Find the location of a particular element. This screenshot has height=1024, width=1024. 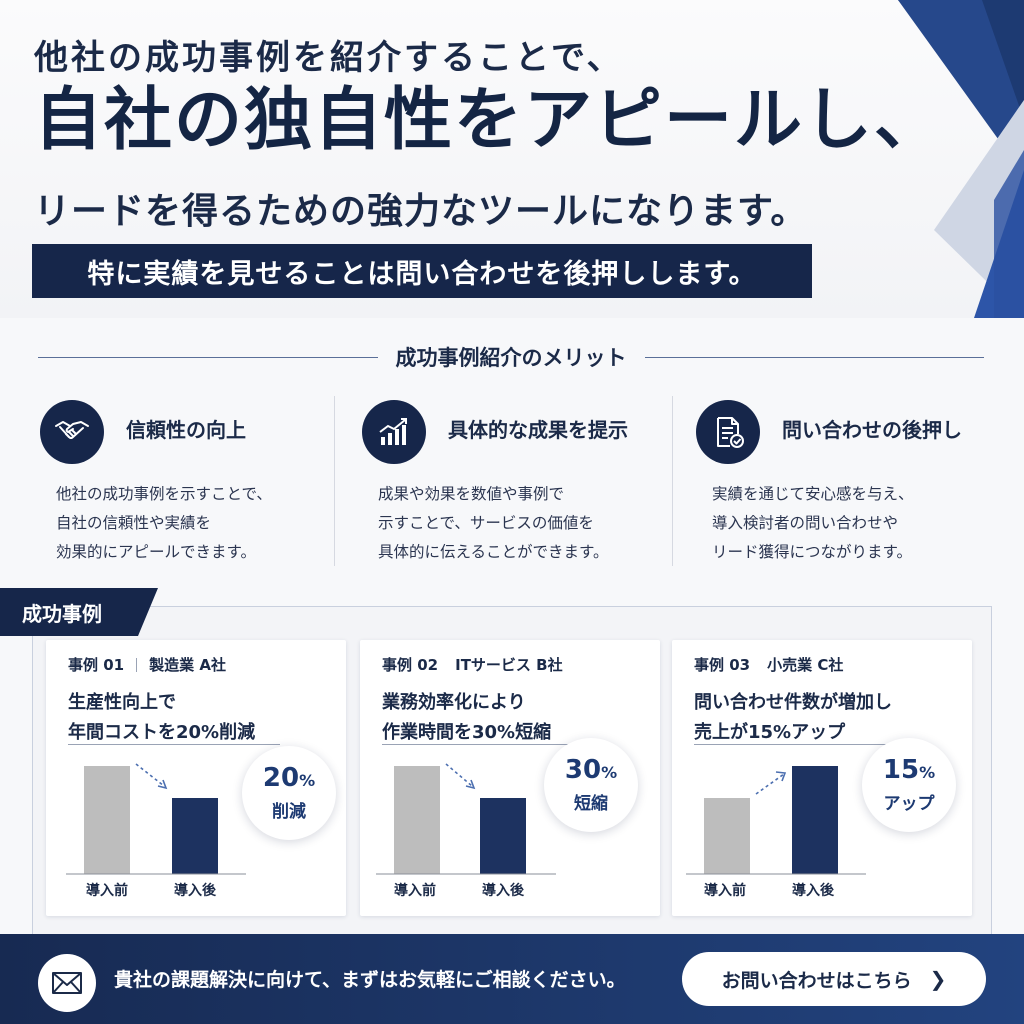

merit-line: 効果的にアピールできます。 is located at coordinates (156, 552).